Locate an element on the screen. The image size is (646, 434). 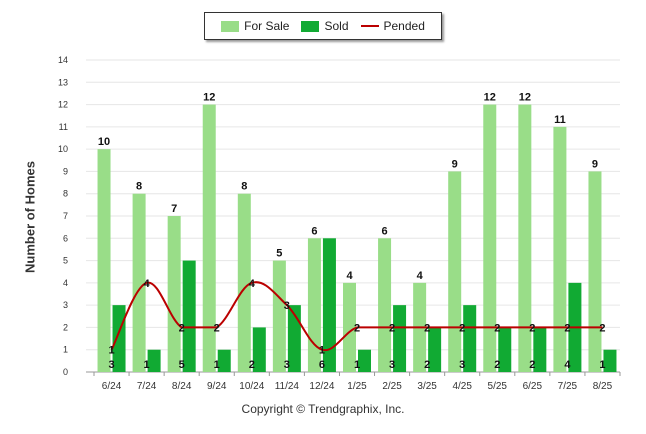
pended-swatch is located at coordinates (369, 26).